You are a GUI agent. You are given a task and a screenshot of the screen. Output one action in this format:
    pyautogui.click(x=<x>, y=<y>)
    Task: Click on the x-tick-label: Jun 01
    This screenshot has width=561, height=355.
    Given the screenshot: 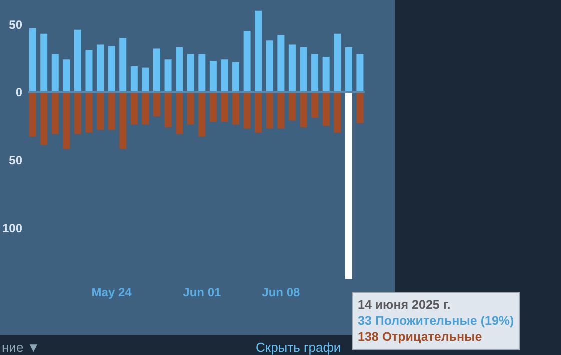 What is the action you would take?
    pyautogui.click(x=202, y=293)
    